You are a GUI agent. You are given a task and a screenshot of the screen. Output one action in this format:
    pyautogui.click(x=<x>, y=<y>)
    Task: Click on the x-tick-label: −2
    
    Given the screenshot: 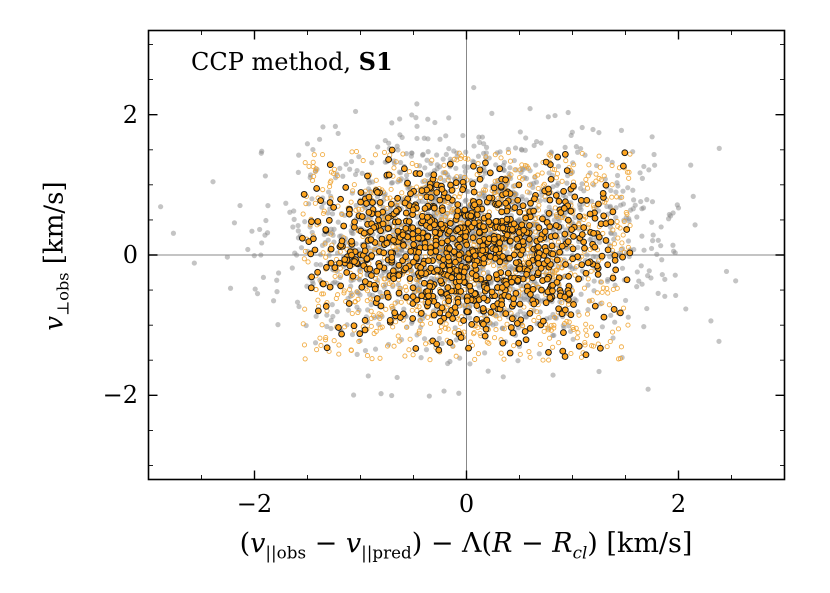 What is the action you would take?
    pyautogui.click(x=254, y=504)
    